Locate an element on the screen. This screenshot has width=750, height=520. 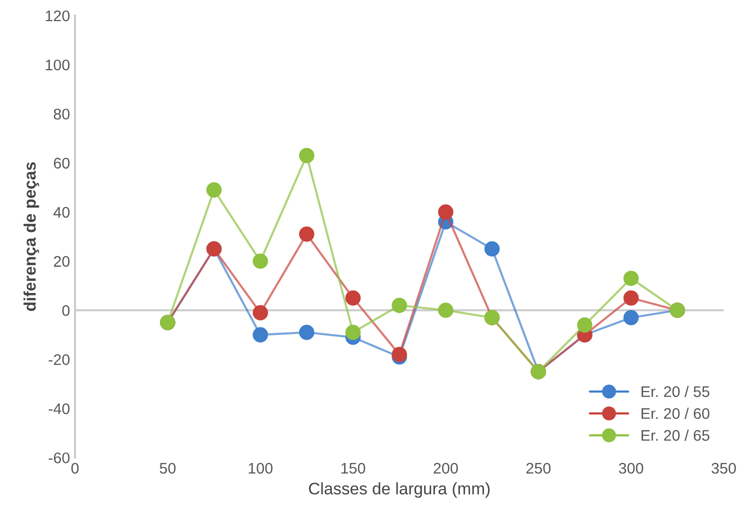
y-tick-label: 80 is located at coordinates (62, 114).